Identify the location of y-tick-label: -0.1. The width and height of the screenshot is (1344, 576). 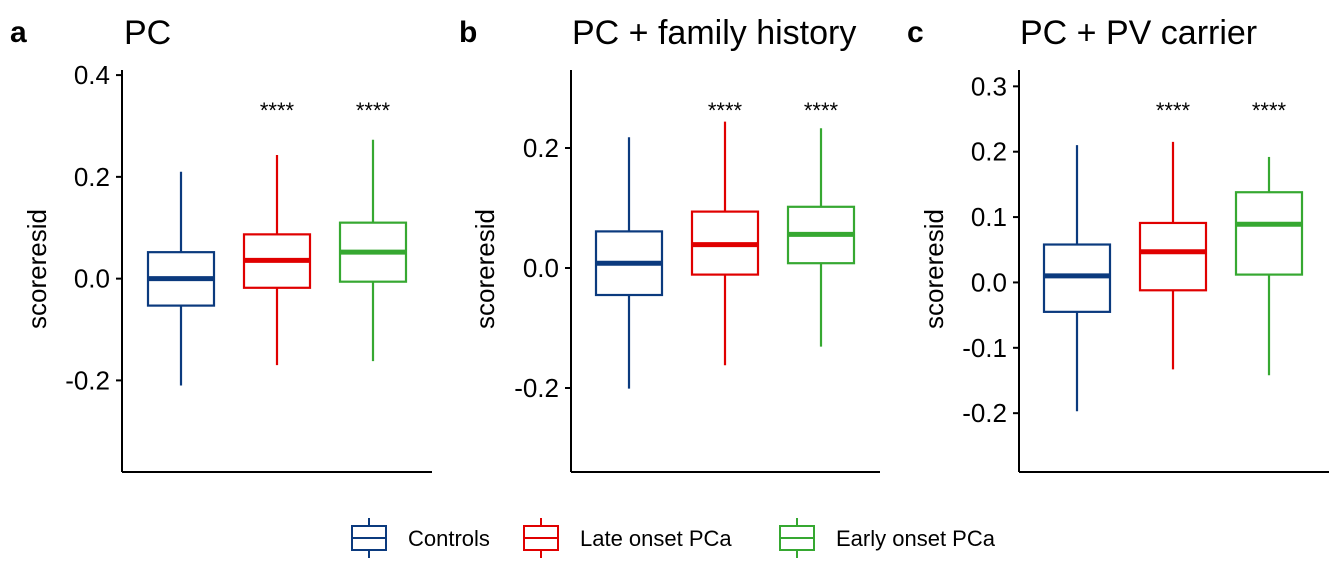
(984, 348).